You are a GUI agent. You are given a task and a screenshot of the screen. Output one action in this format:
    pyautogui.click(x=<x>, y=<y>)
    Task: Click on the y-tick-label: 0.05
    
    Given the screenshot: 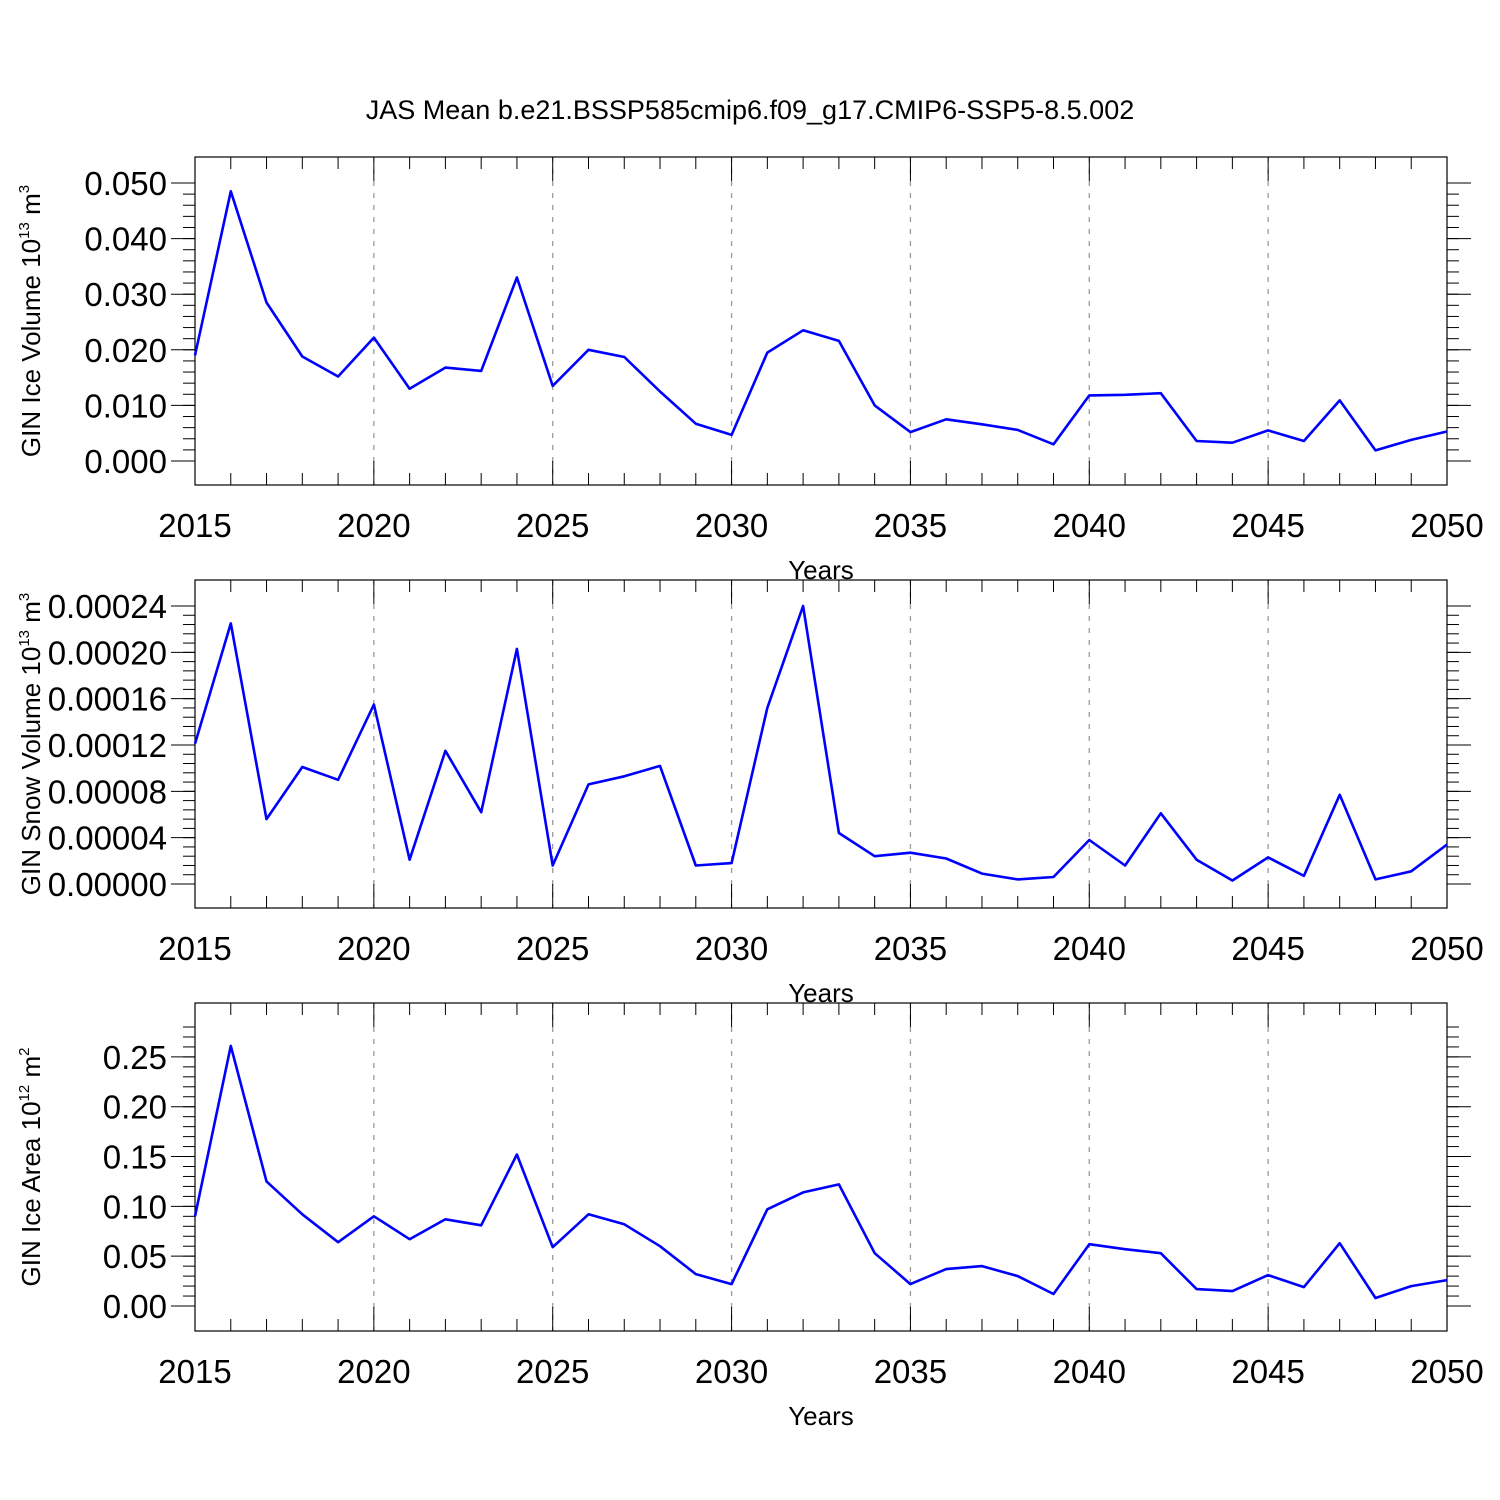 What is the action you would take?
    pyautogui.click(x=135, y=1256)
    